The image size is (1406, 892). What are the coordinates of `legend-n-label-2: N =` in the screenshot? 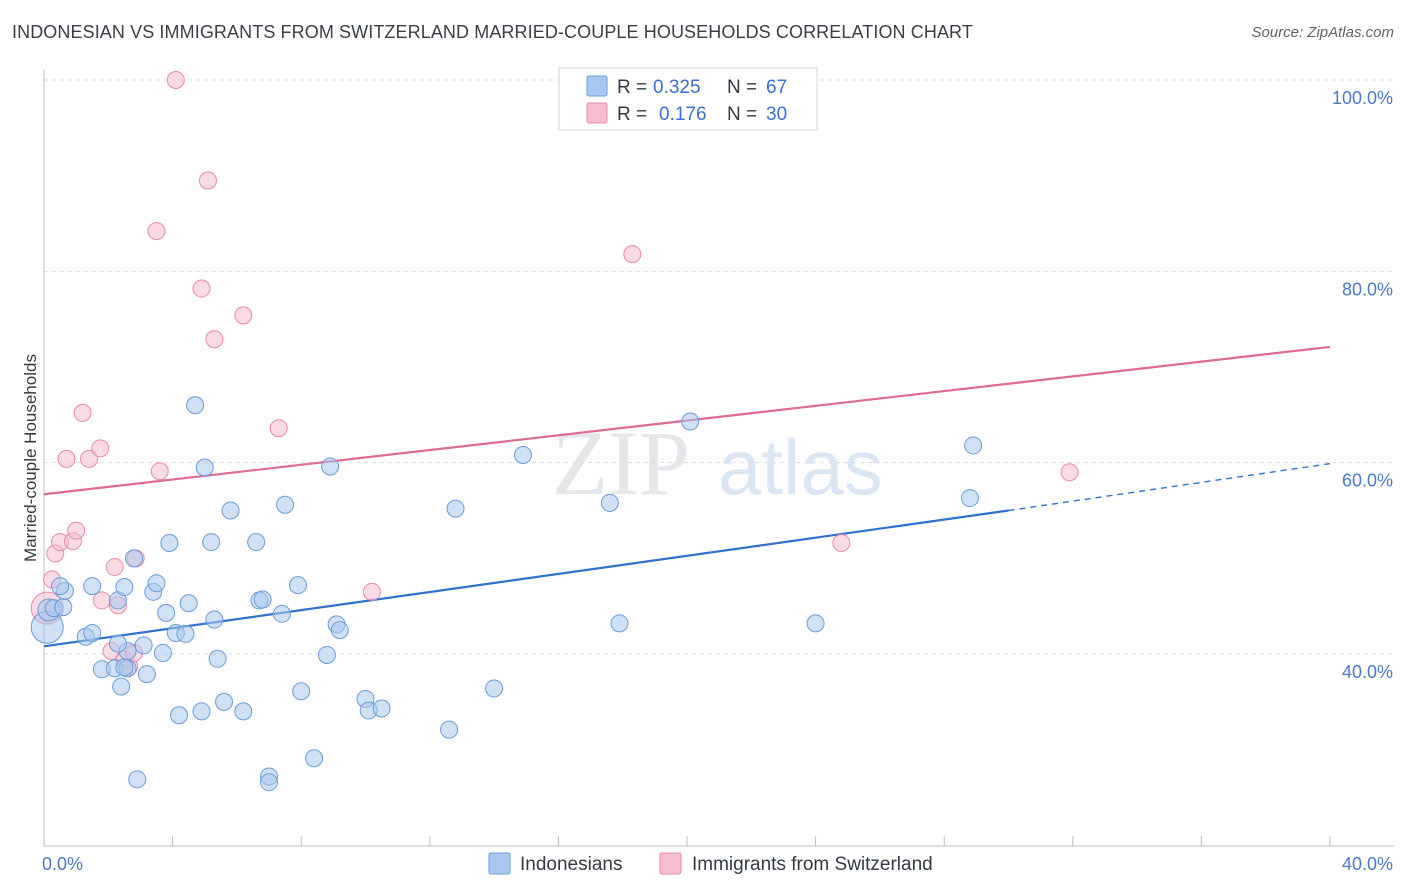 It's located at (742, 114).